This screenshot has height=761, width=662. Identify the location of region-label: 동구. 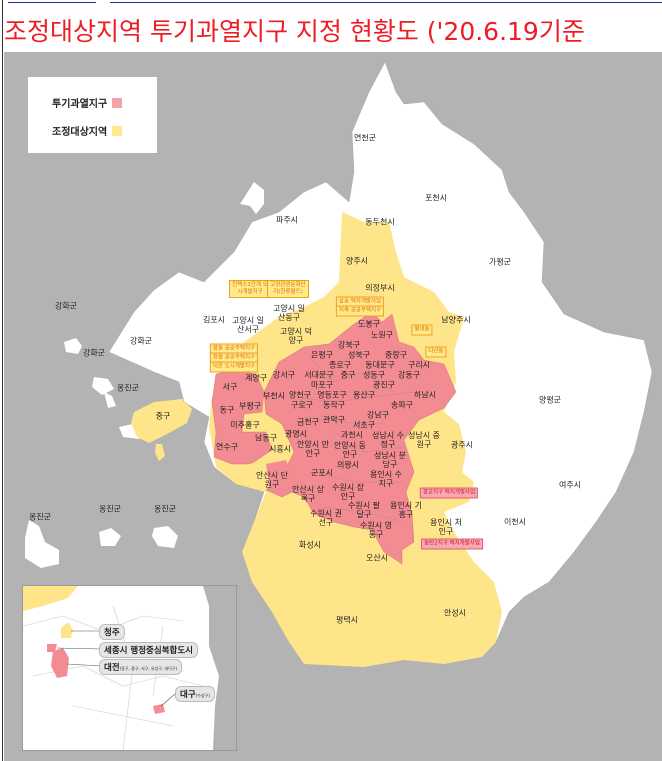
(227, 410).